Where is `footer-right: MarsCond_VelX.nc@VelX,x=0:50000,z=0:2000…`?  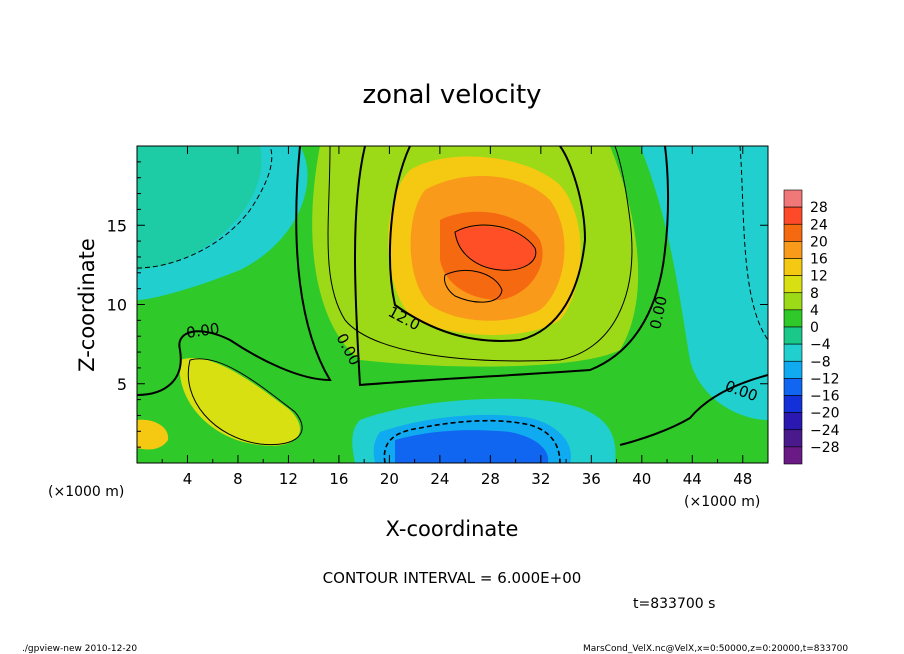 footer-right: MarsCond_VelX.nc@VelX,x=0:50000,z=0:2000… is located at coordinates (715, 649).